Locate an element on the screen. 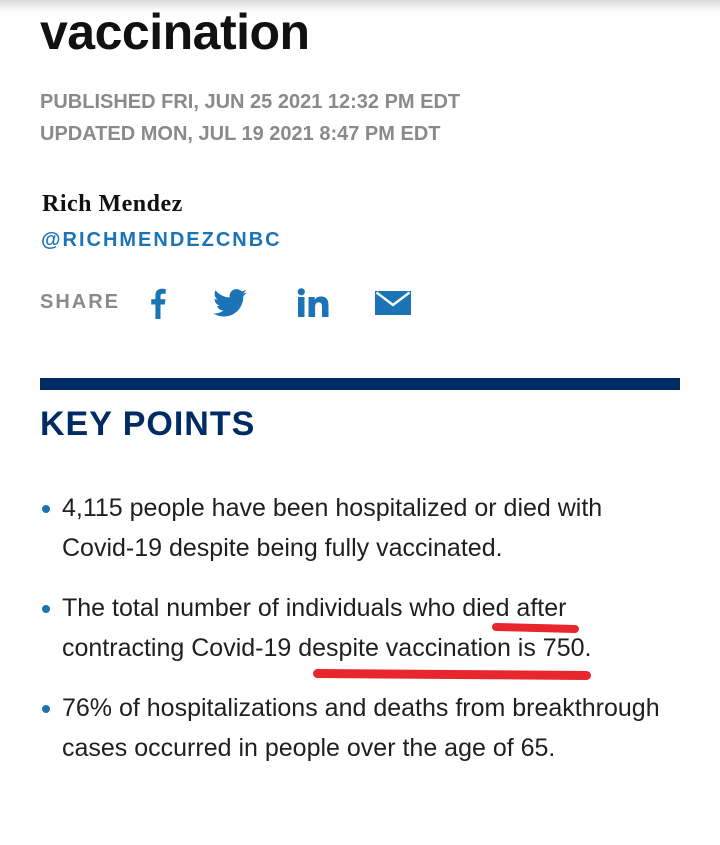  share-bar: SHARE is located at coordinates (250, 303).